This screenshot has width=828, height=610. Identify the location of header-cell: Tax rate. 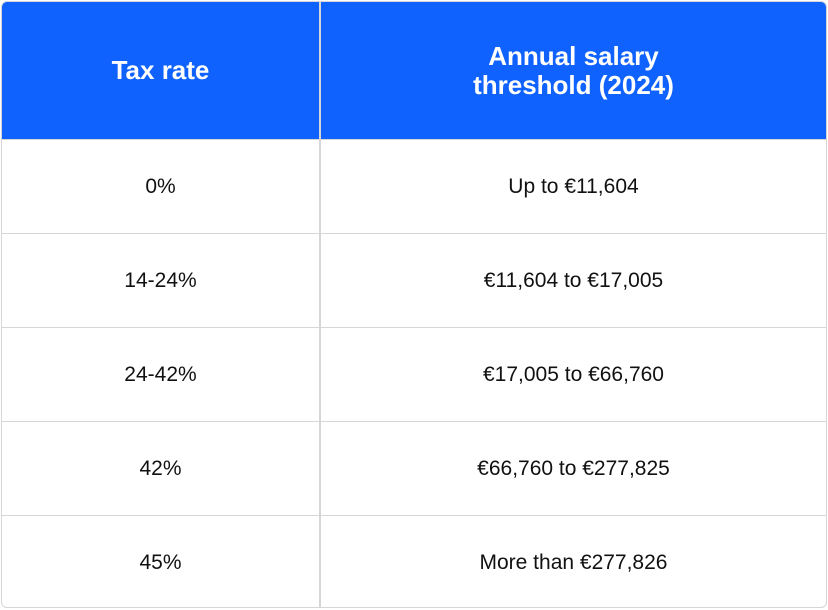
(161, 71).